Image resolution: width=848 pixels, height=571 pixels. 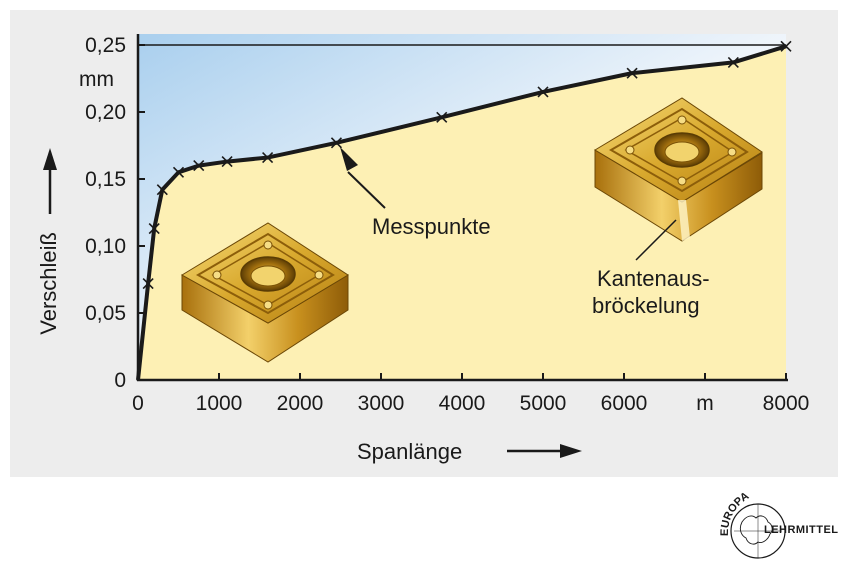 I want to click on annotation-kantenaus: Kantenaus-, so click(x=653, y=278).